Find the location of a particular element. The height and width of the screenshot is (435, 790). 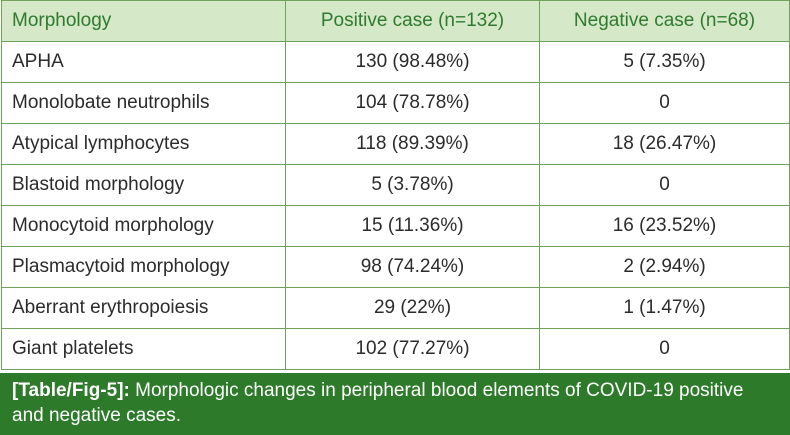

cell-positive: 29 (22%) is located at coordinates (412, 308).